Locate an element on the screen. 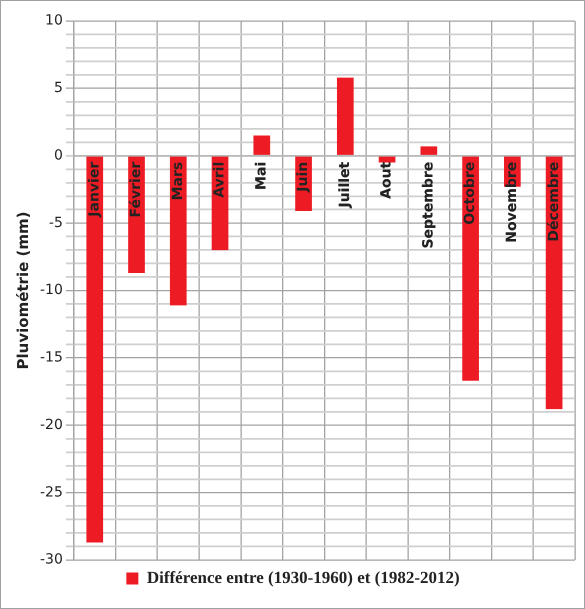  y-tick-label: -20 is located at coordinates (51, 424).